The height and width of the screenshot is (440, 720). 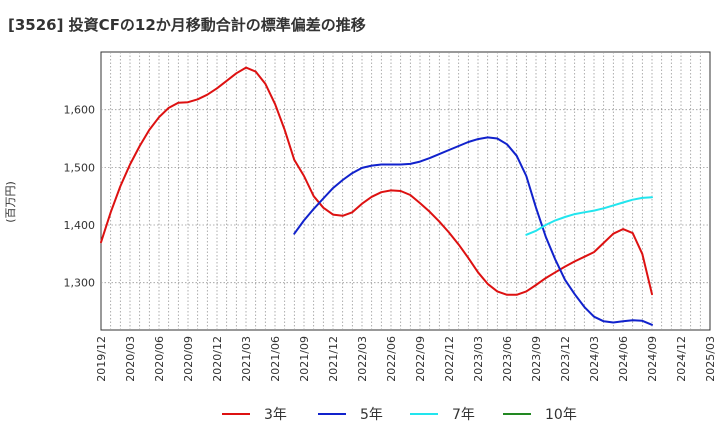 I want to click on x-tick-label: 2022/09, so click(x=420, y=359).